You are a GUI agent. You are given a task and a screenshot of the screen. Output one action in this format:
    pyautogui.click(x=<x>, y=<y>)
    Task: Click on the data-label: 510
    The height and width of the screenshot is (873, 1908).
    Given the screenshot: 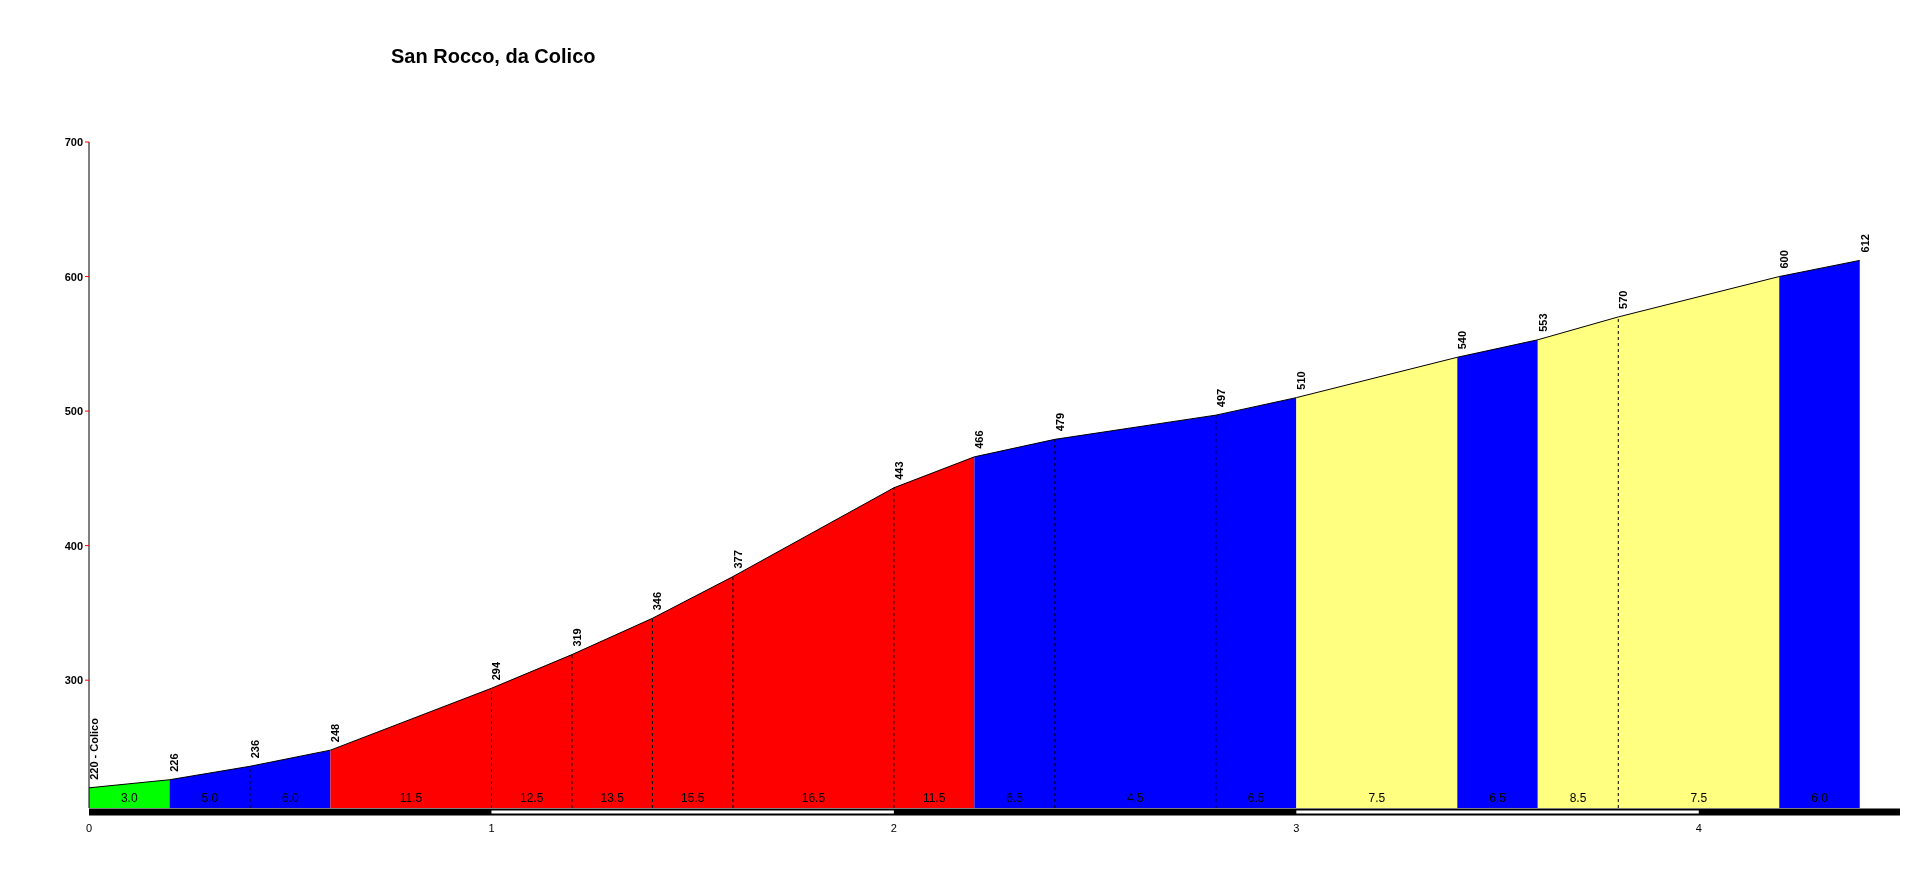 What is the action you would take?
    pyautogui.click(x=1301, y=380)
    